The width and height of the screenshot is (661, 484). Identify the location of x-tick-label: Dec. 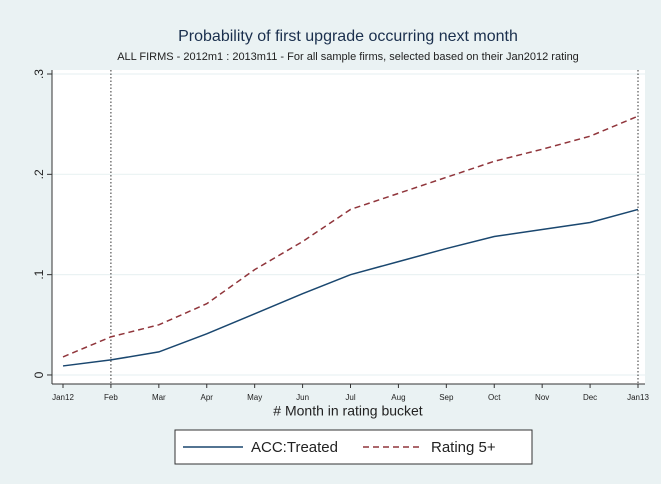
(590, 397).